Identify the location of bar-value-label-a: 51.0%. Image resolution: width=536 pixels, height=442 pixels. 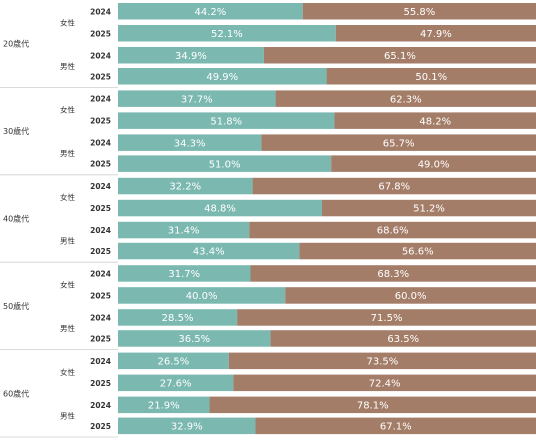
(225, 164).